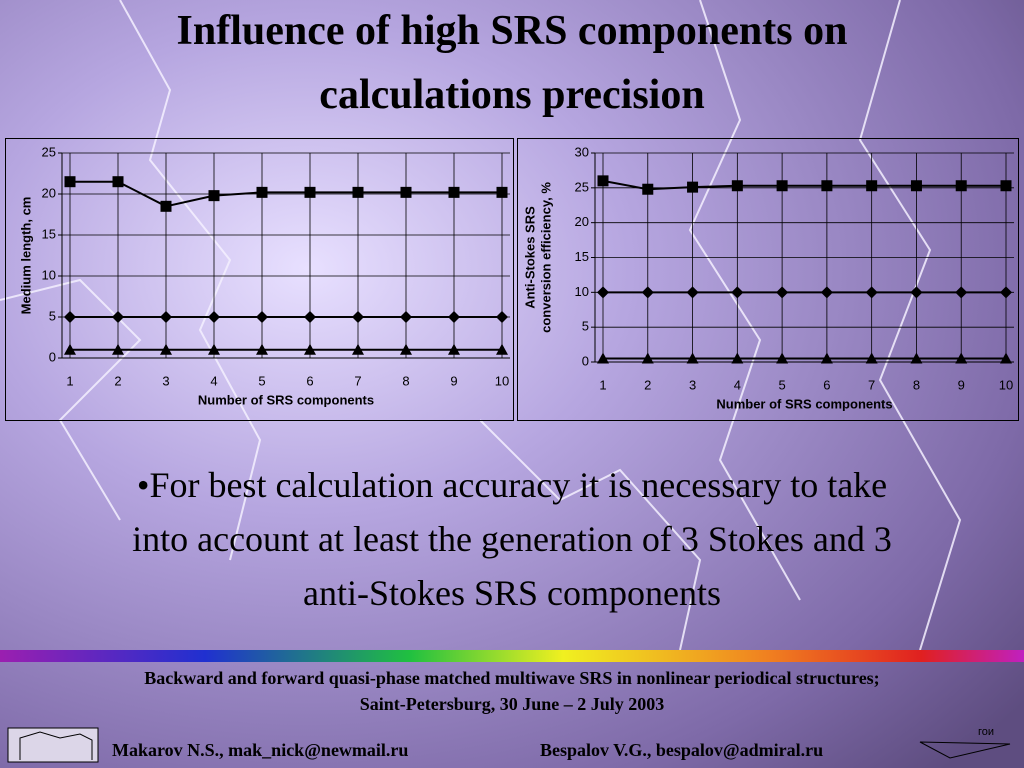  What do you see at coordinates (511, 593) in the screenshot?
I see `bullet-line: anti-Stokes SRS components` at bounding box center [511, 593].